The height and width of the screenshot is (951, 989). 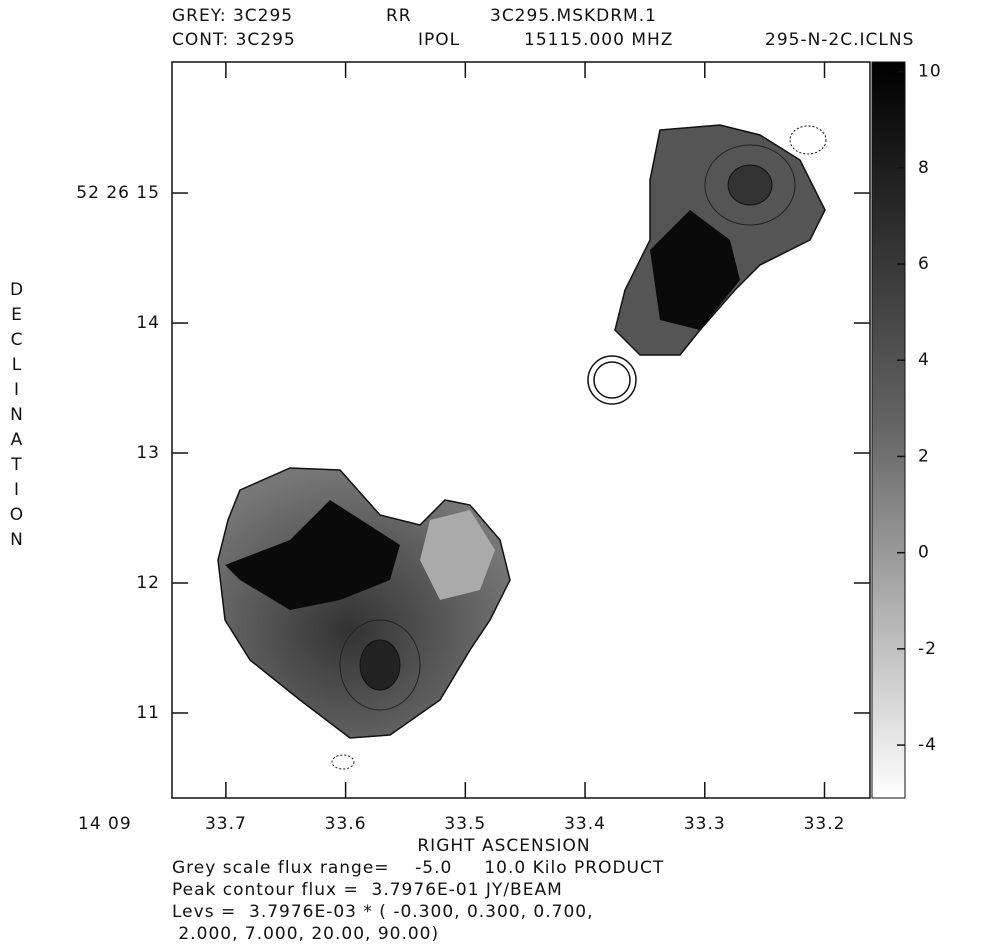 I want to click on colorbar-tick-label: 10, so click(x=930, y=72).